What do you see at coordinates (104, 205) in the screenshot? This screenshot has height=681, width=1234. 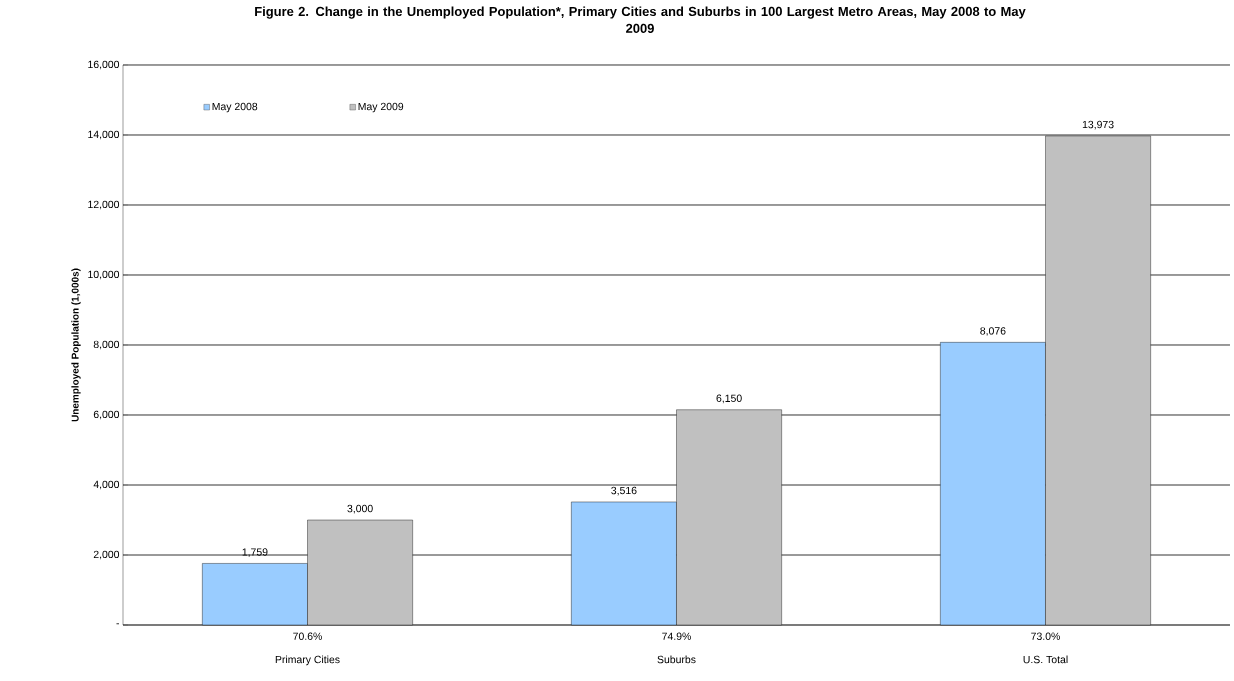 I see `y-tick-label: 12,000` at bounding box center [104, 205].